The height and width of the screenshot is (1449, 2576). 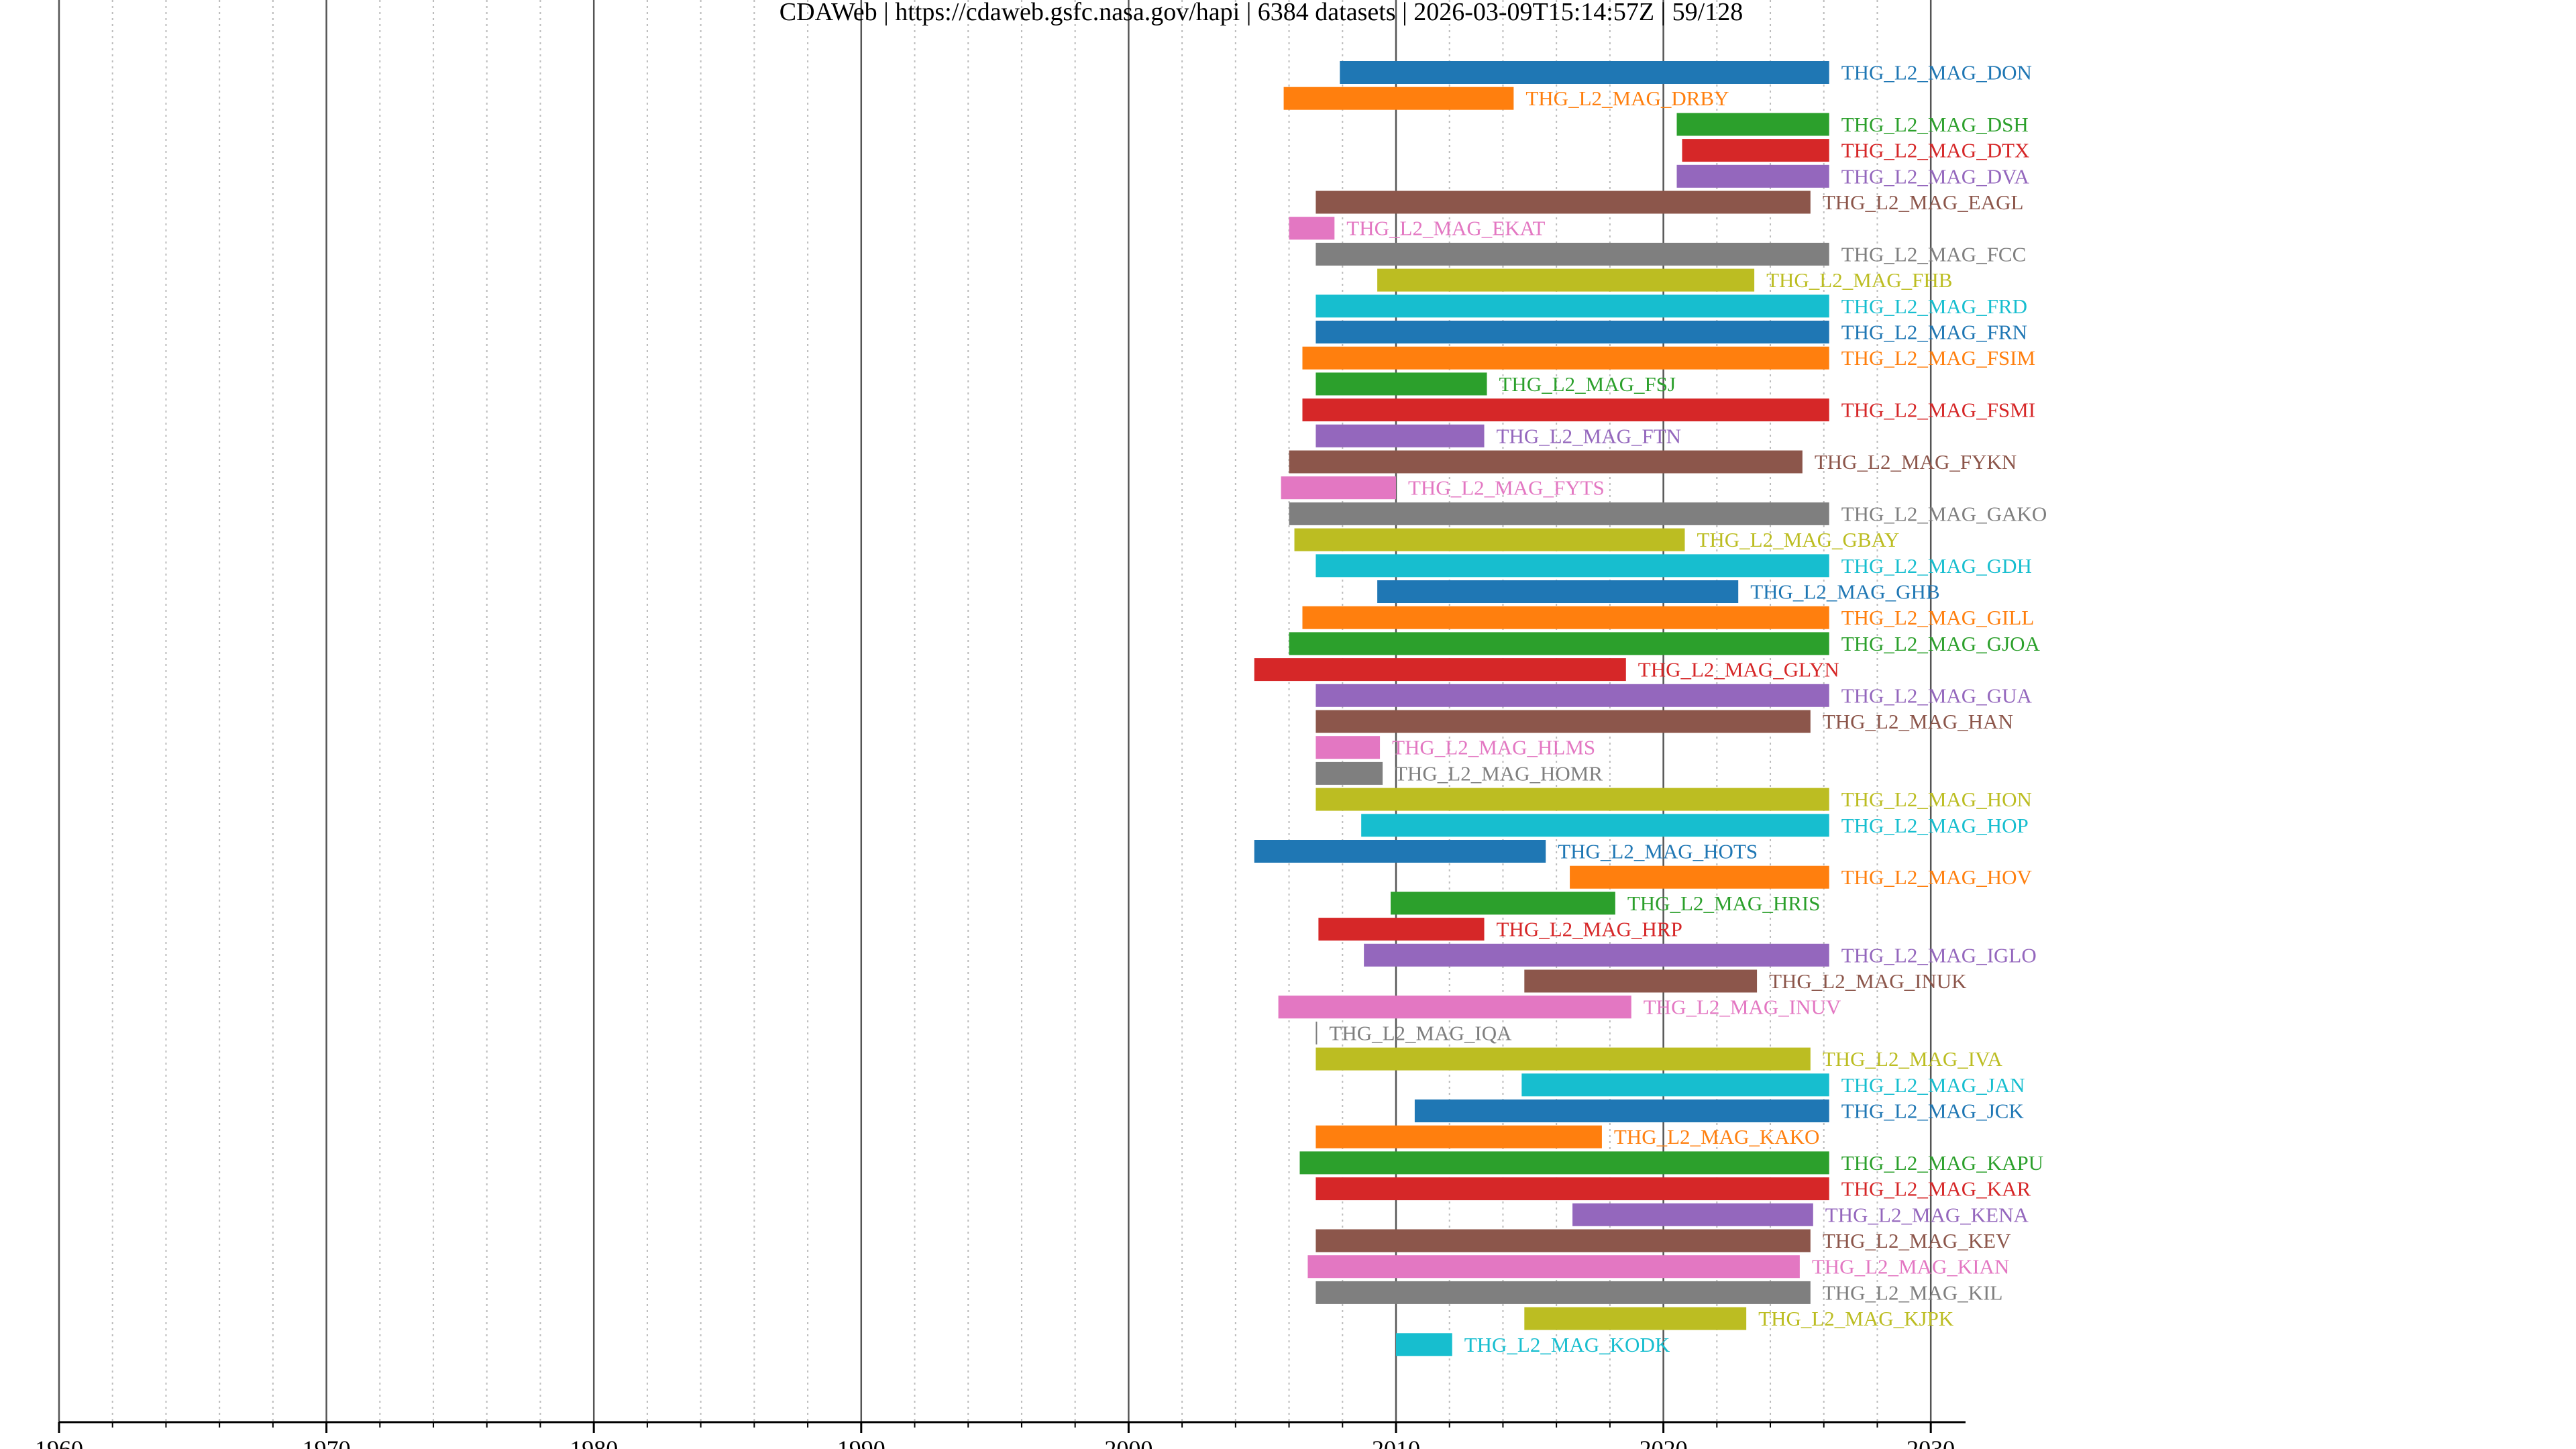 I want to click on dataset-label: THG_L2_MAG_KODK, so click(x=1567, y=1344).